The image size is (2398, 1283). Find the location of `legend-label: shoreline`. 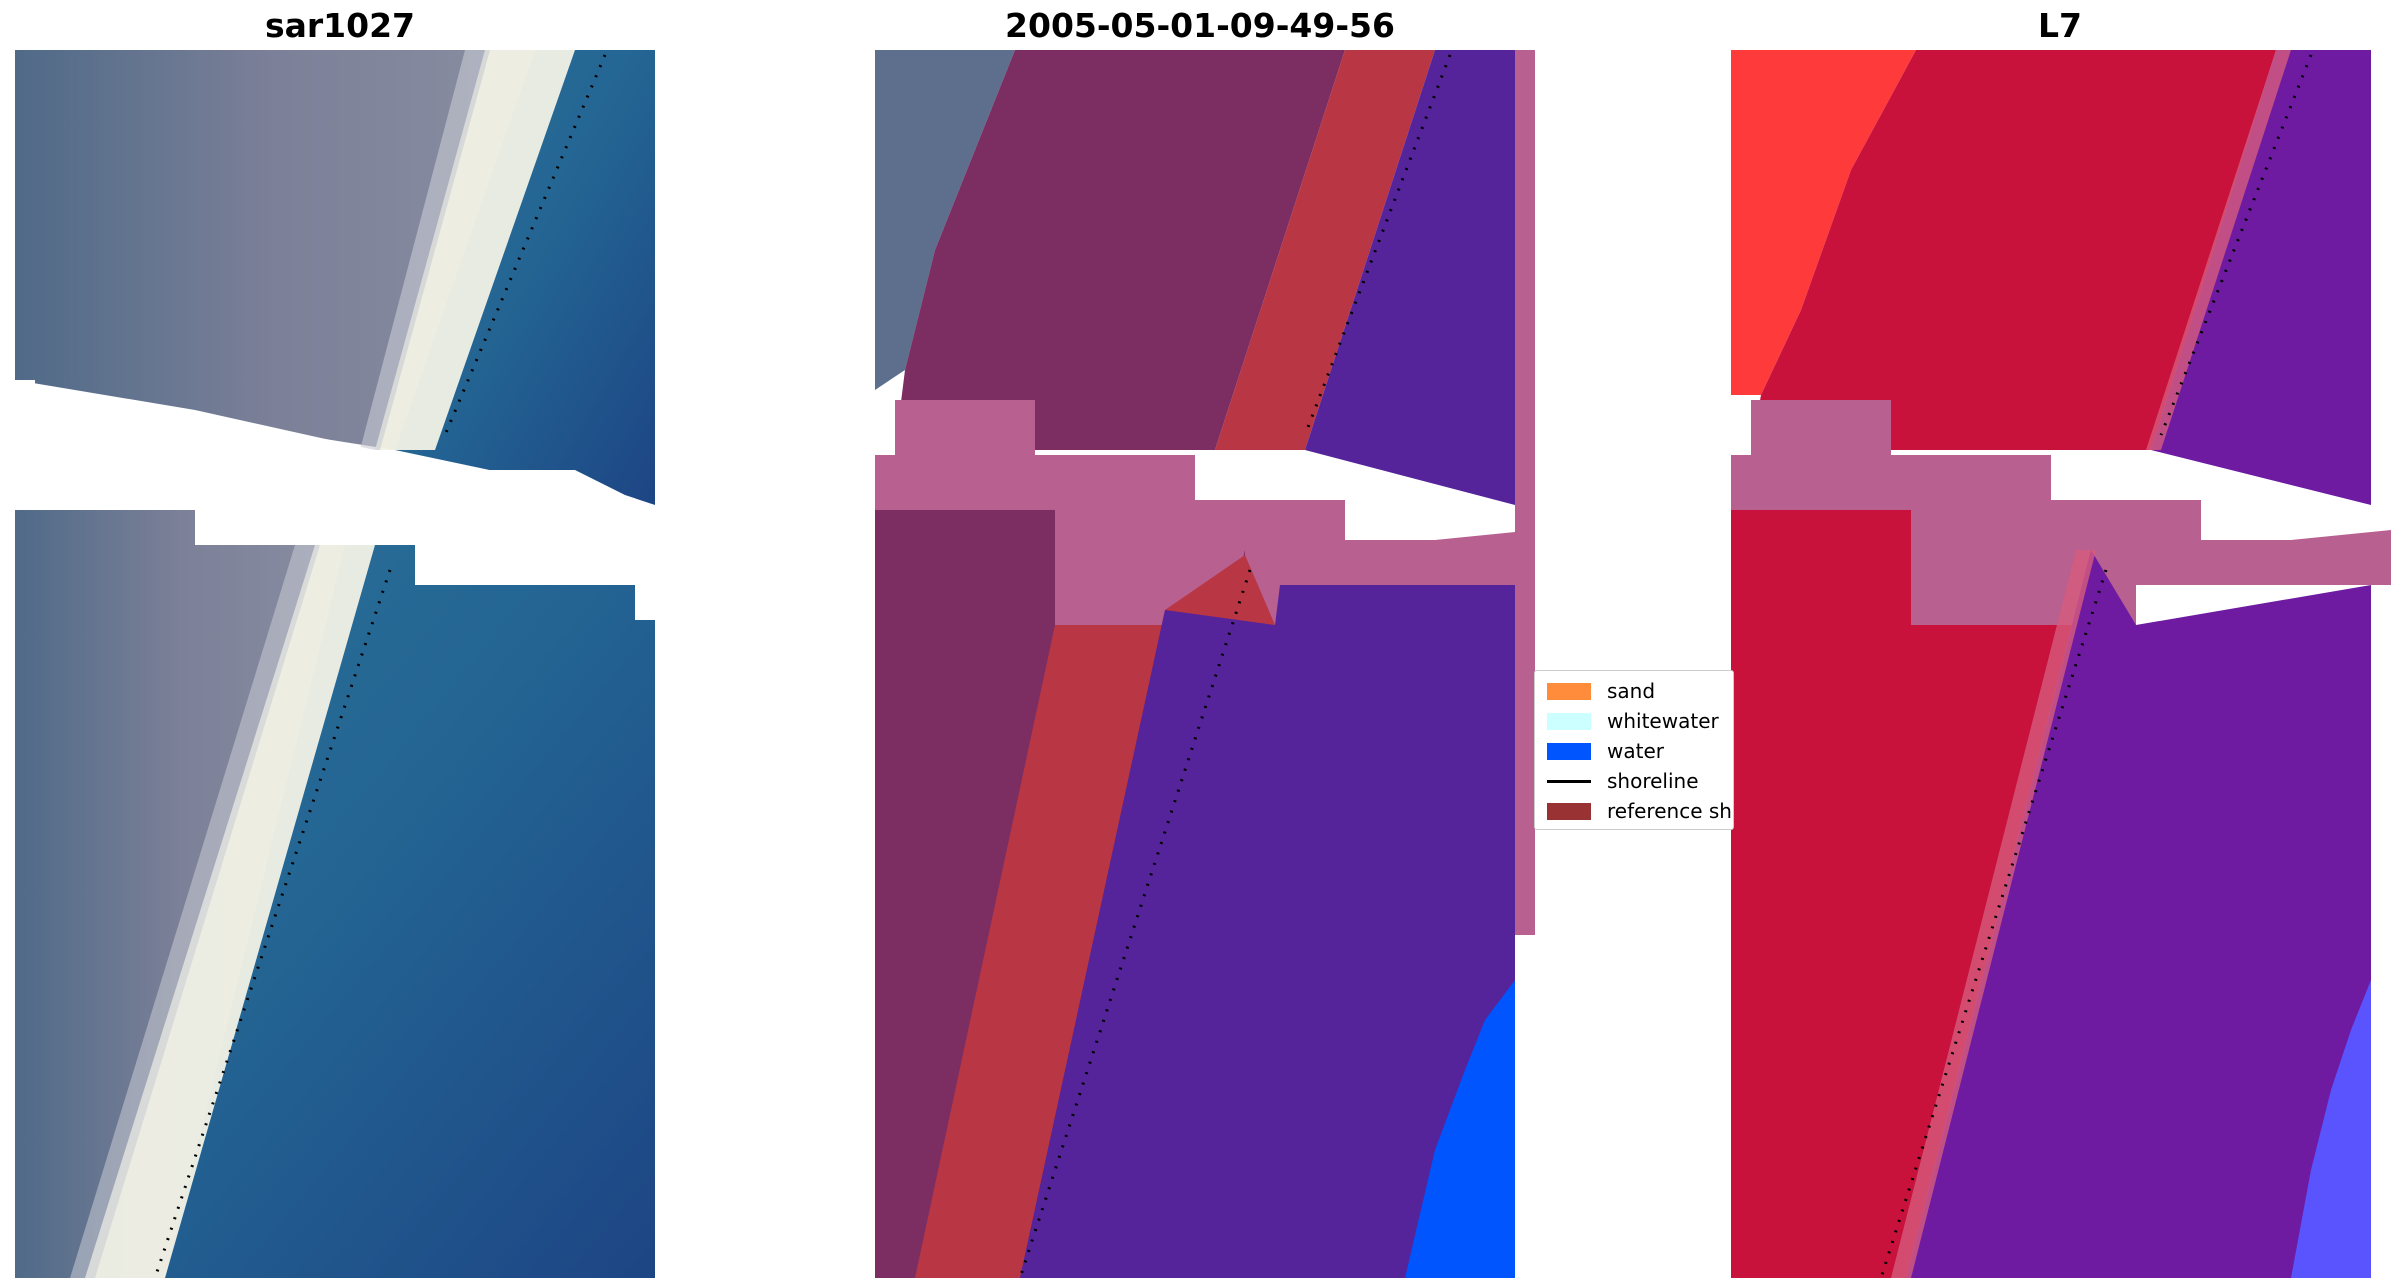

legend-label: shoreline is located at coordinates (1653, 781).